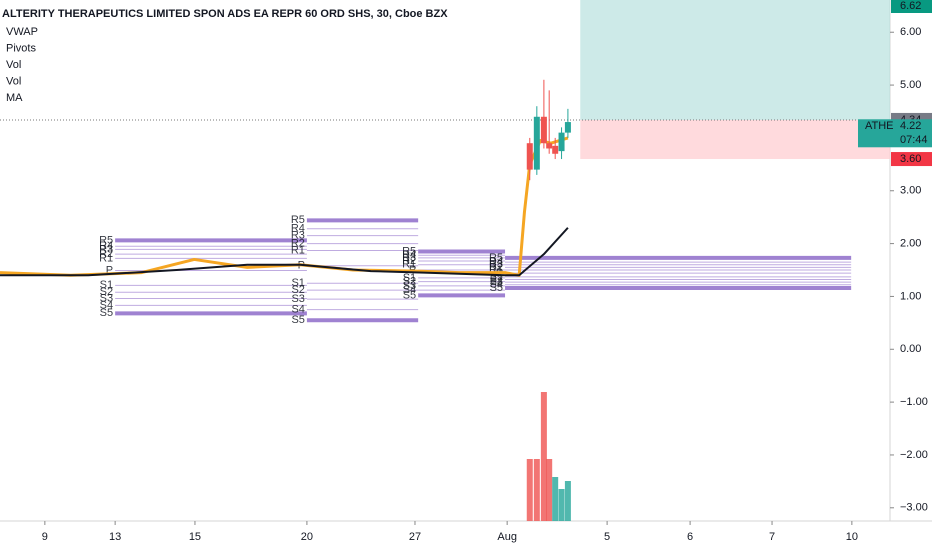 This screenshot has height=550, width=932. Describe the element at coordinates (910, 191) in the screenshot. I see `y-tick-label: 3.00` at that location.